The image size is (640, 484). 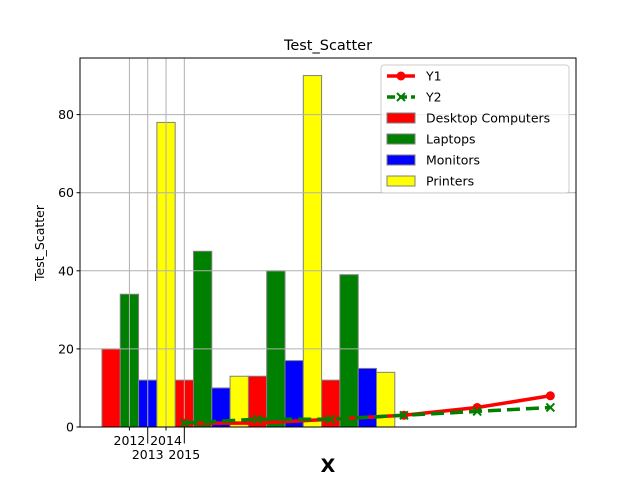 I want to click on y-axis-label: Test_Scatter, so click(x=39, y=243).